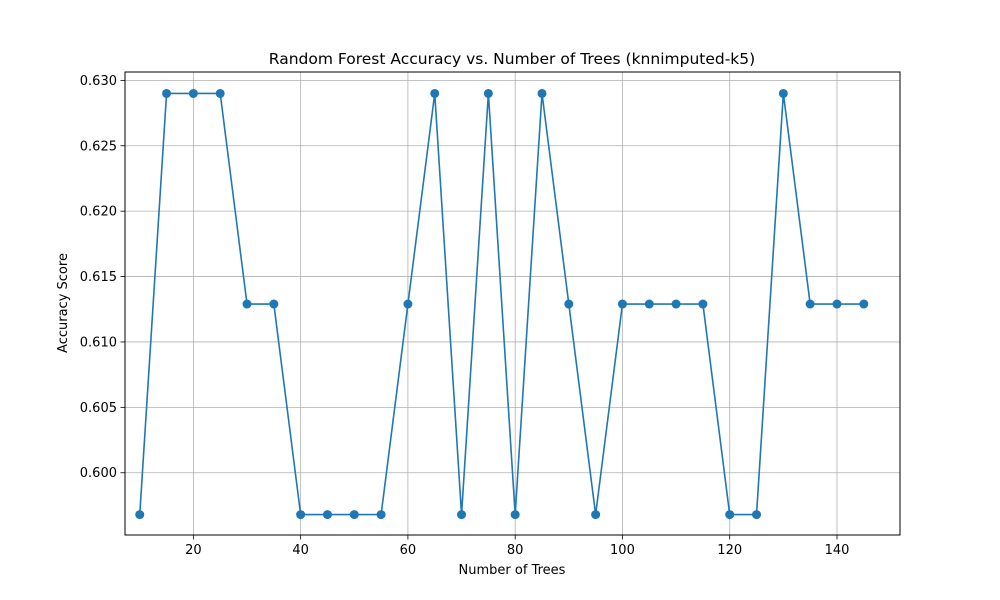 The height and width of the screenshot is (600, 1000). I want to click on x-tick-label: 60, so click(408, 550).